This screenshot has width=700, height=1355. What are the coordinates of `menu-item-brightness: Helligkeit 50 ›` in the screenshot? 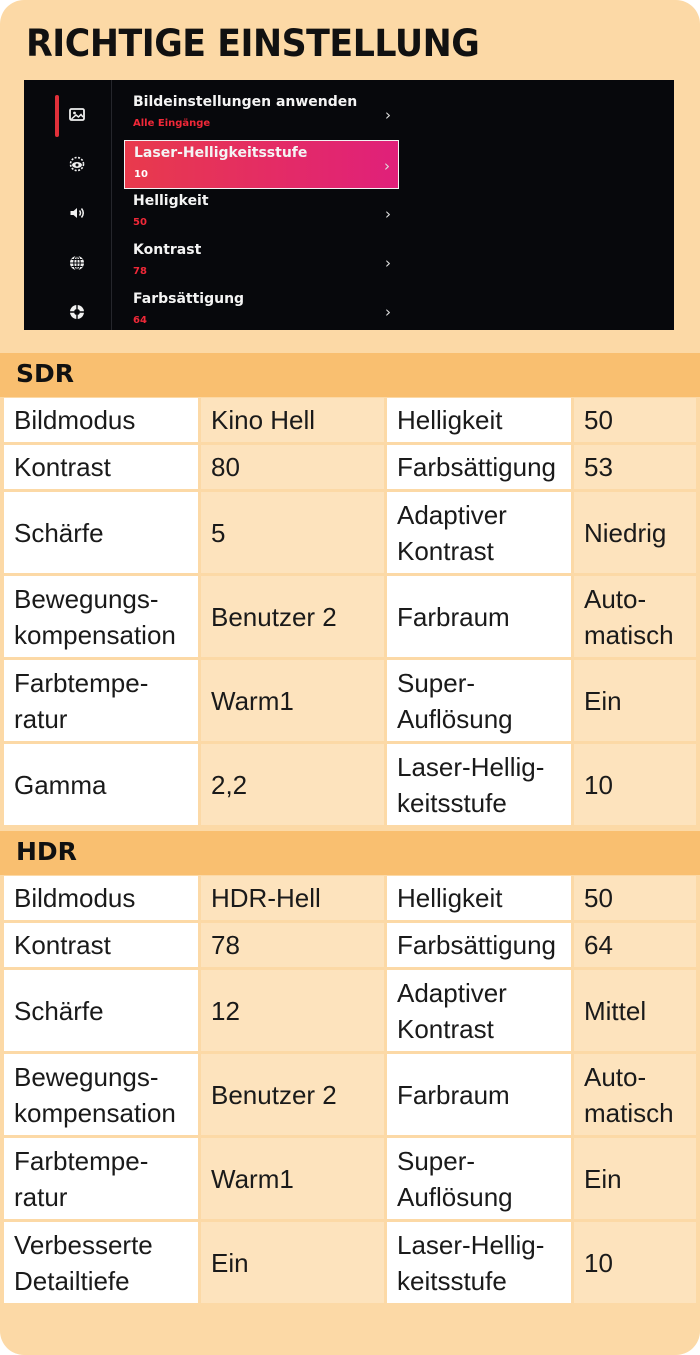 It's located at (261, 213).